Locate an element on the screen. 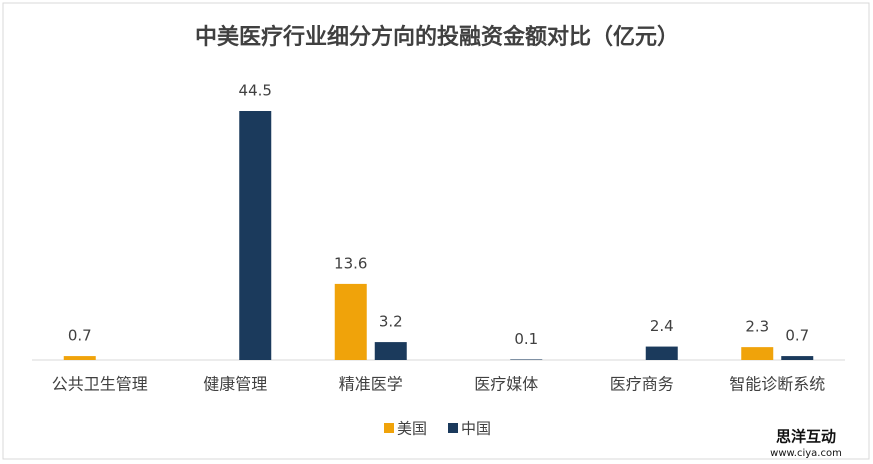  legend-label: 美国 is located at coordinates (412, 429).